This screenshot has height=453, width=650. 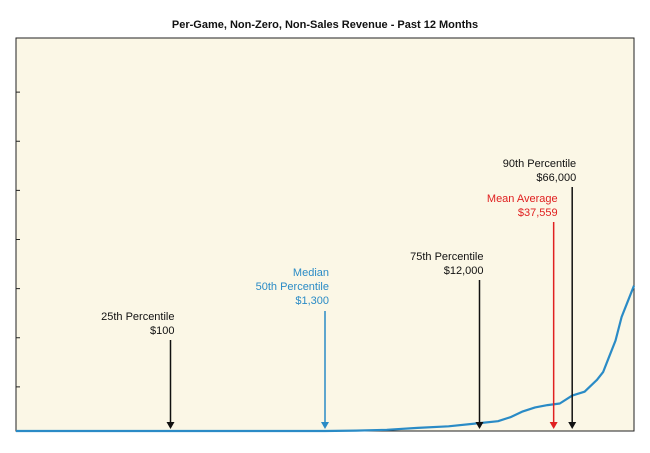 What do you see at coordinates (446, 257) in the screenshot?
I see `annotation-label: 75th Percentile` at bounding box center [446, 257].